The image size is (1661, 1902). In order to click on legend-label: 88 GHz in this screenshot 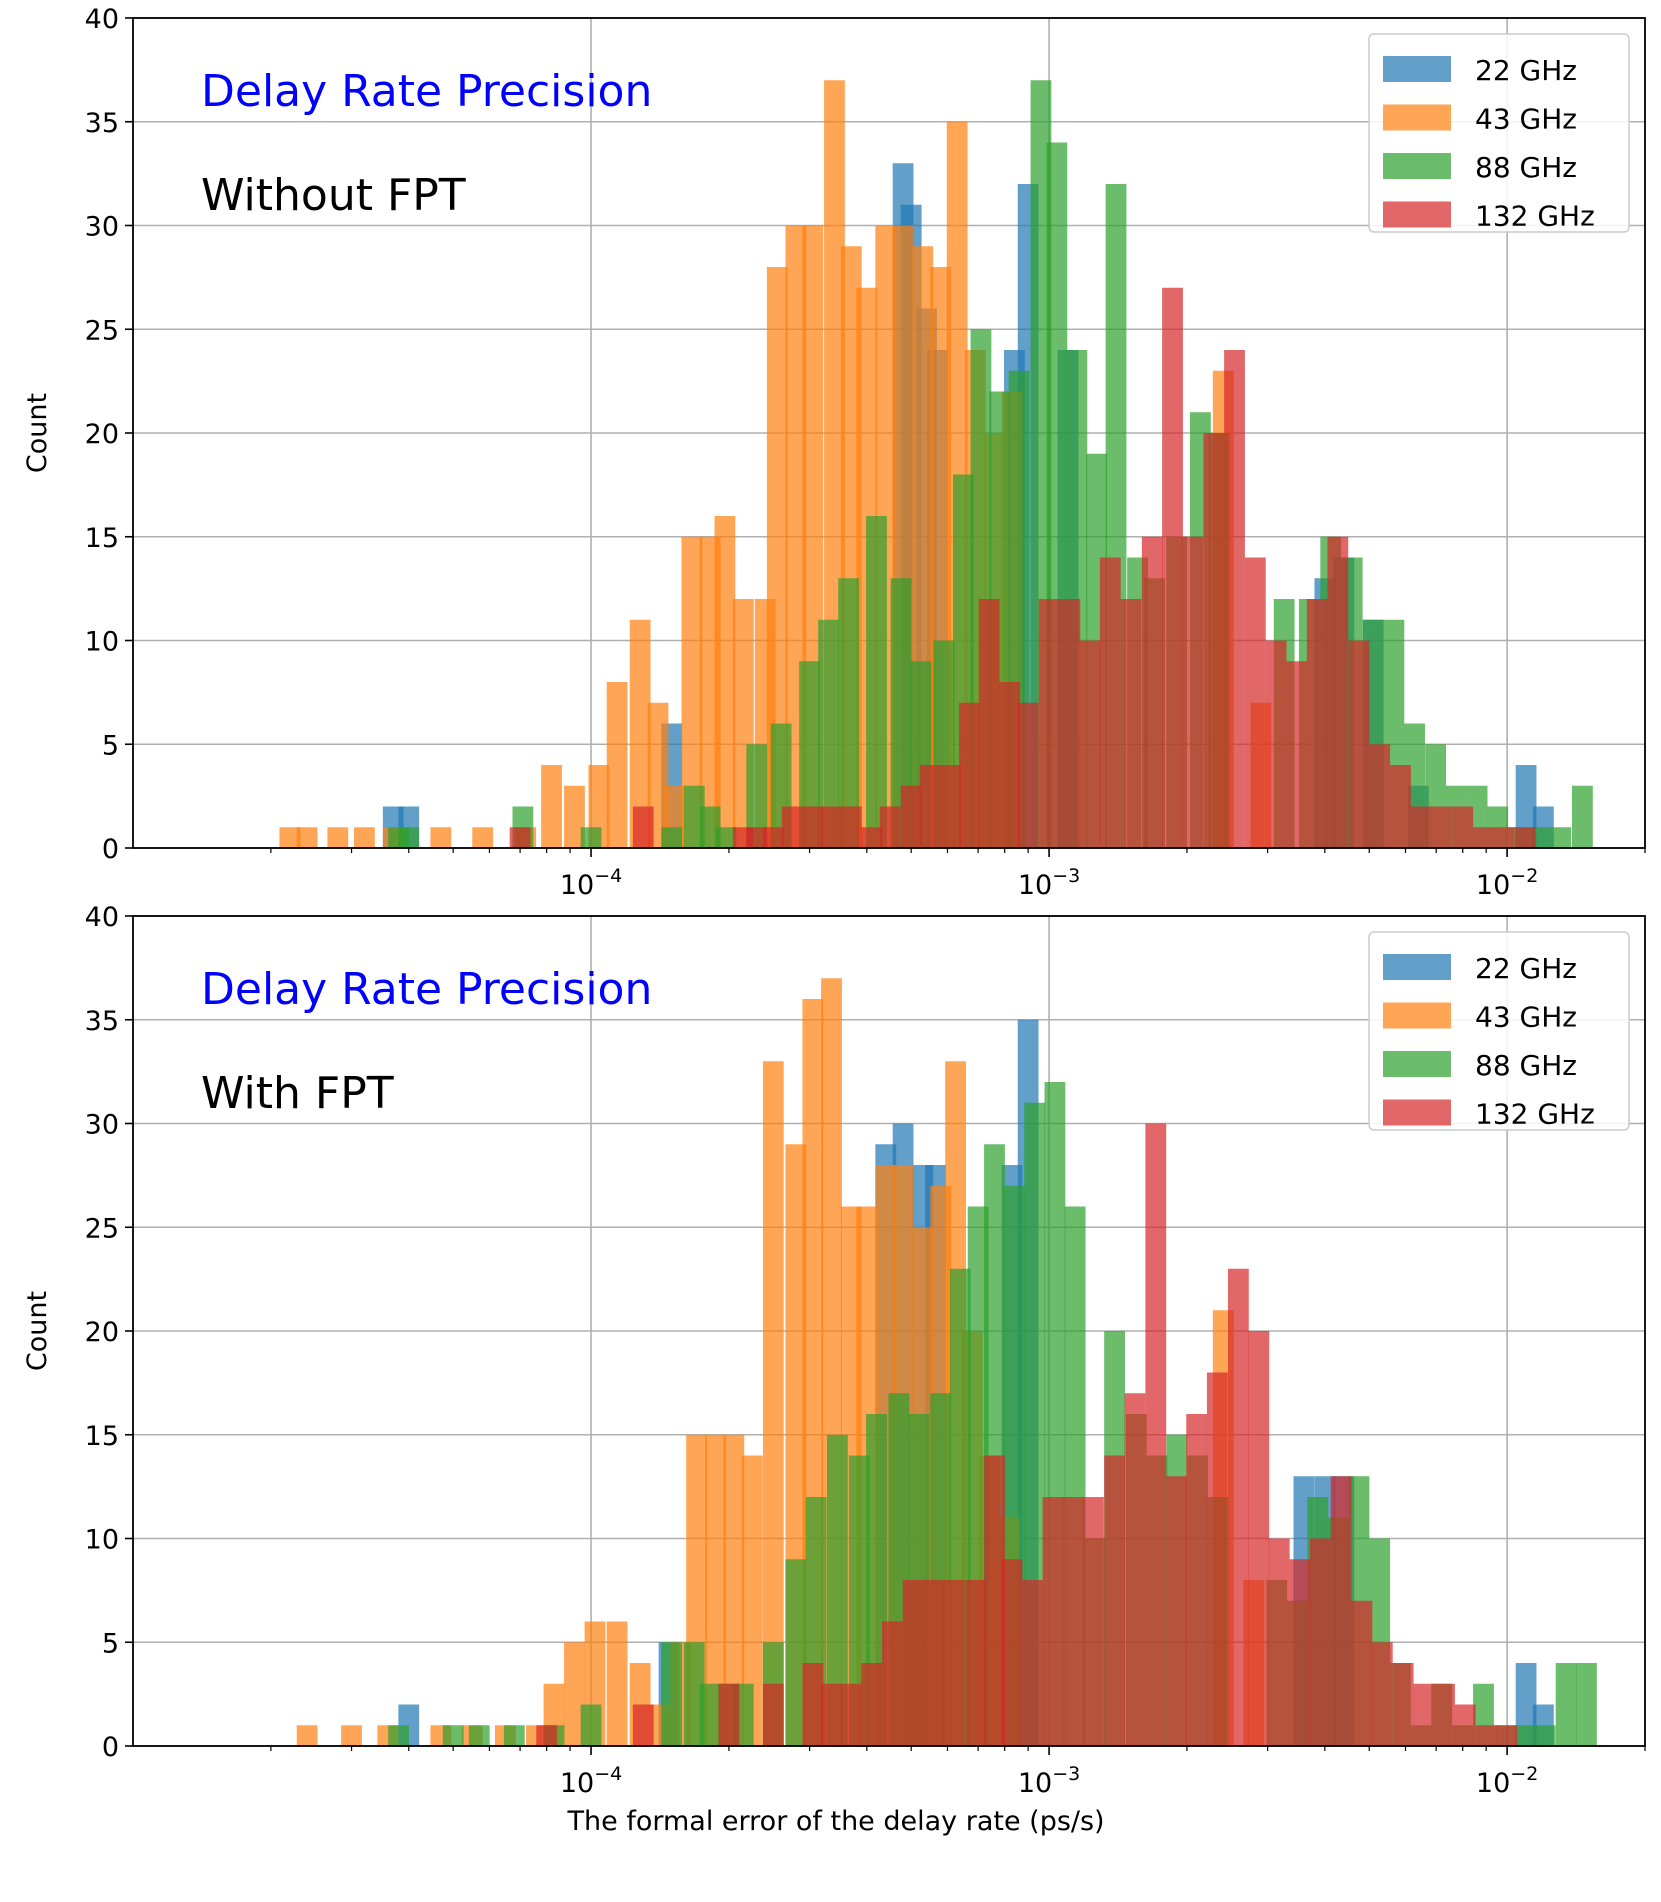, I will do `click(1526, 167)`.